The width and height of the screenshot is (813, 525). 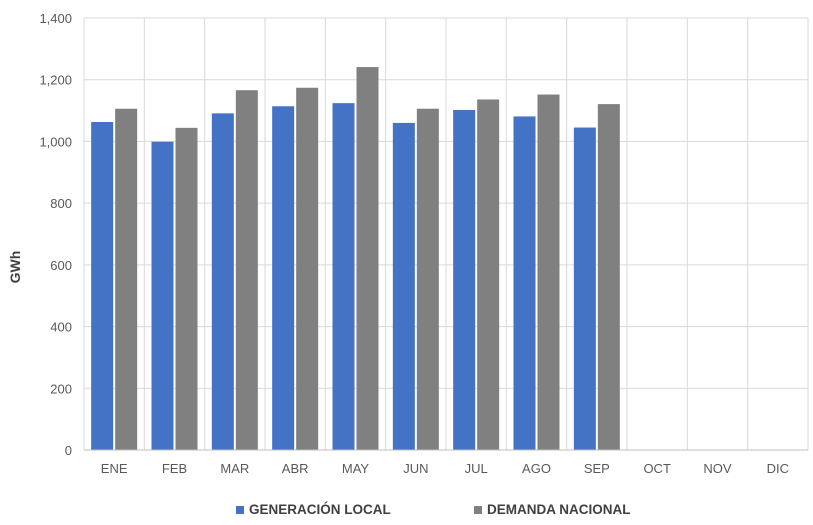 What do you see at coordinates (61, 327) in the screenshot?
I see `y-tick-label: 400` at bounding box center [61, 327].